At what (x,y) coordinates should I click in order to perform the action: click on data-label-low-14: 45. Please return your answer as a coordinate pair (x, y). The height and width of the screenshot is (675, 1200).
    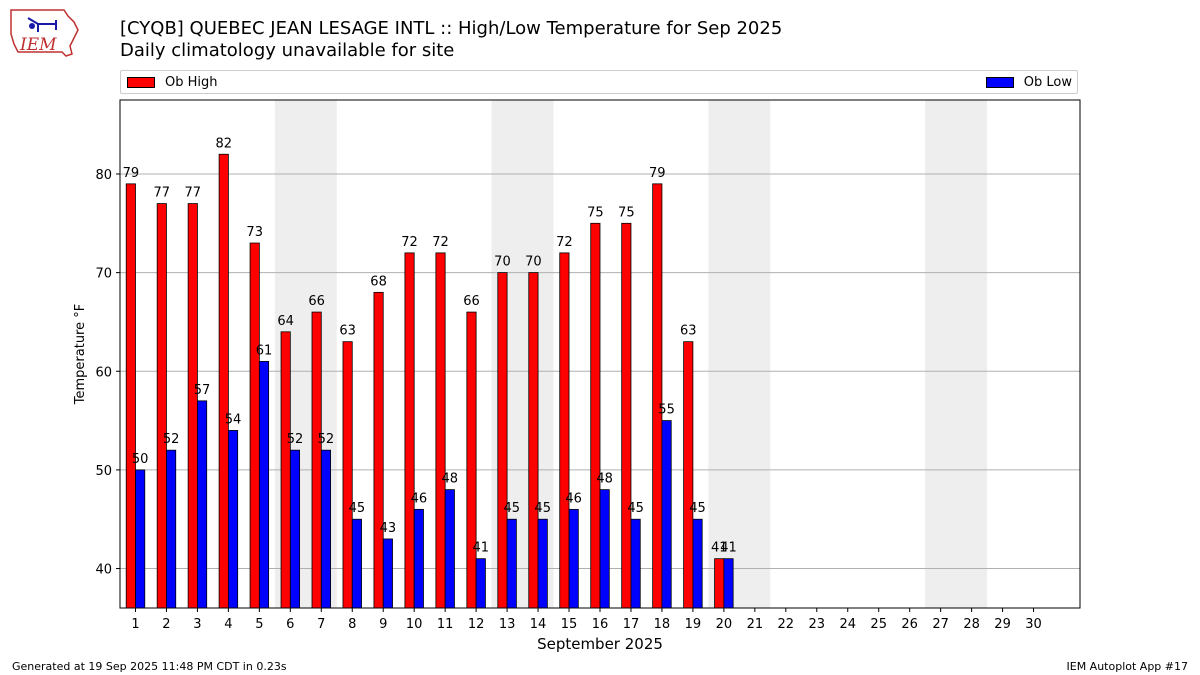
    Looking at the image, I should click on (542, 508).